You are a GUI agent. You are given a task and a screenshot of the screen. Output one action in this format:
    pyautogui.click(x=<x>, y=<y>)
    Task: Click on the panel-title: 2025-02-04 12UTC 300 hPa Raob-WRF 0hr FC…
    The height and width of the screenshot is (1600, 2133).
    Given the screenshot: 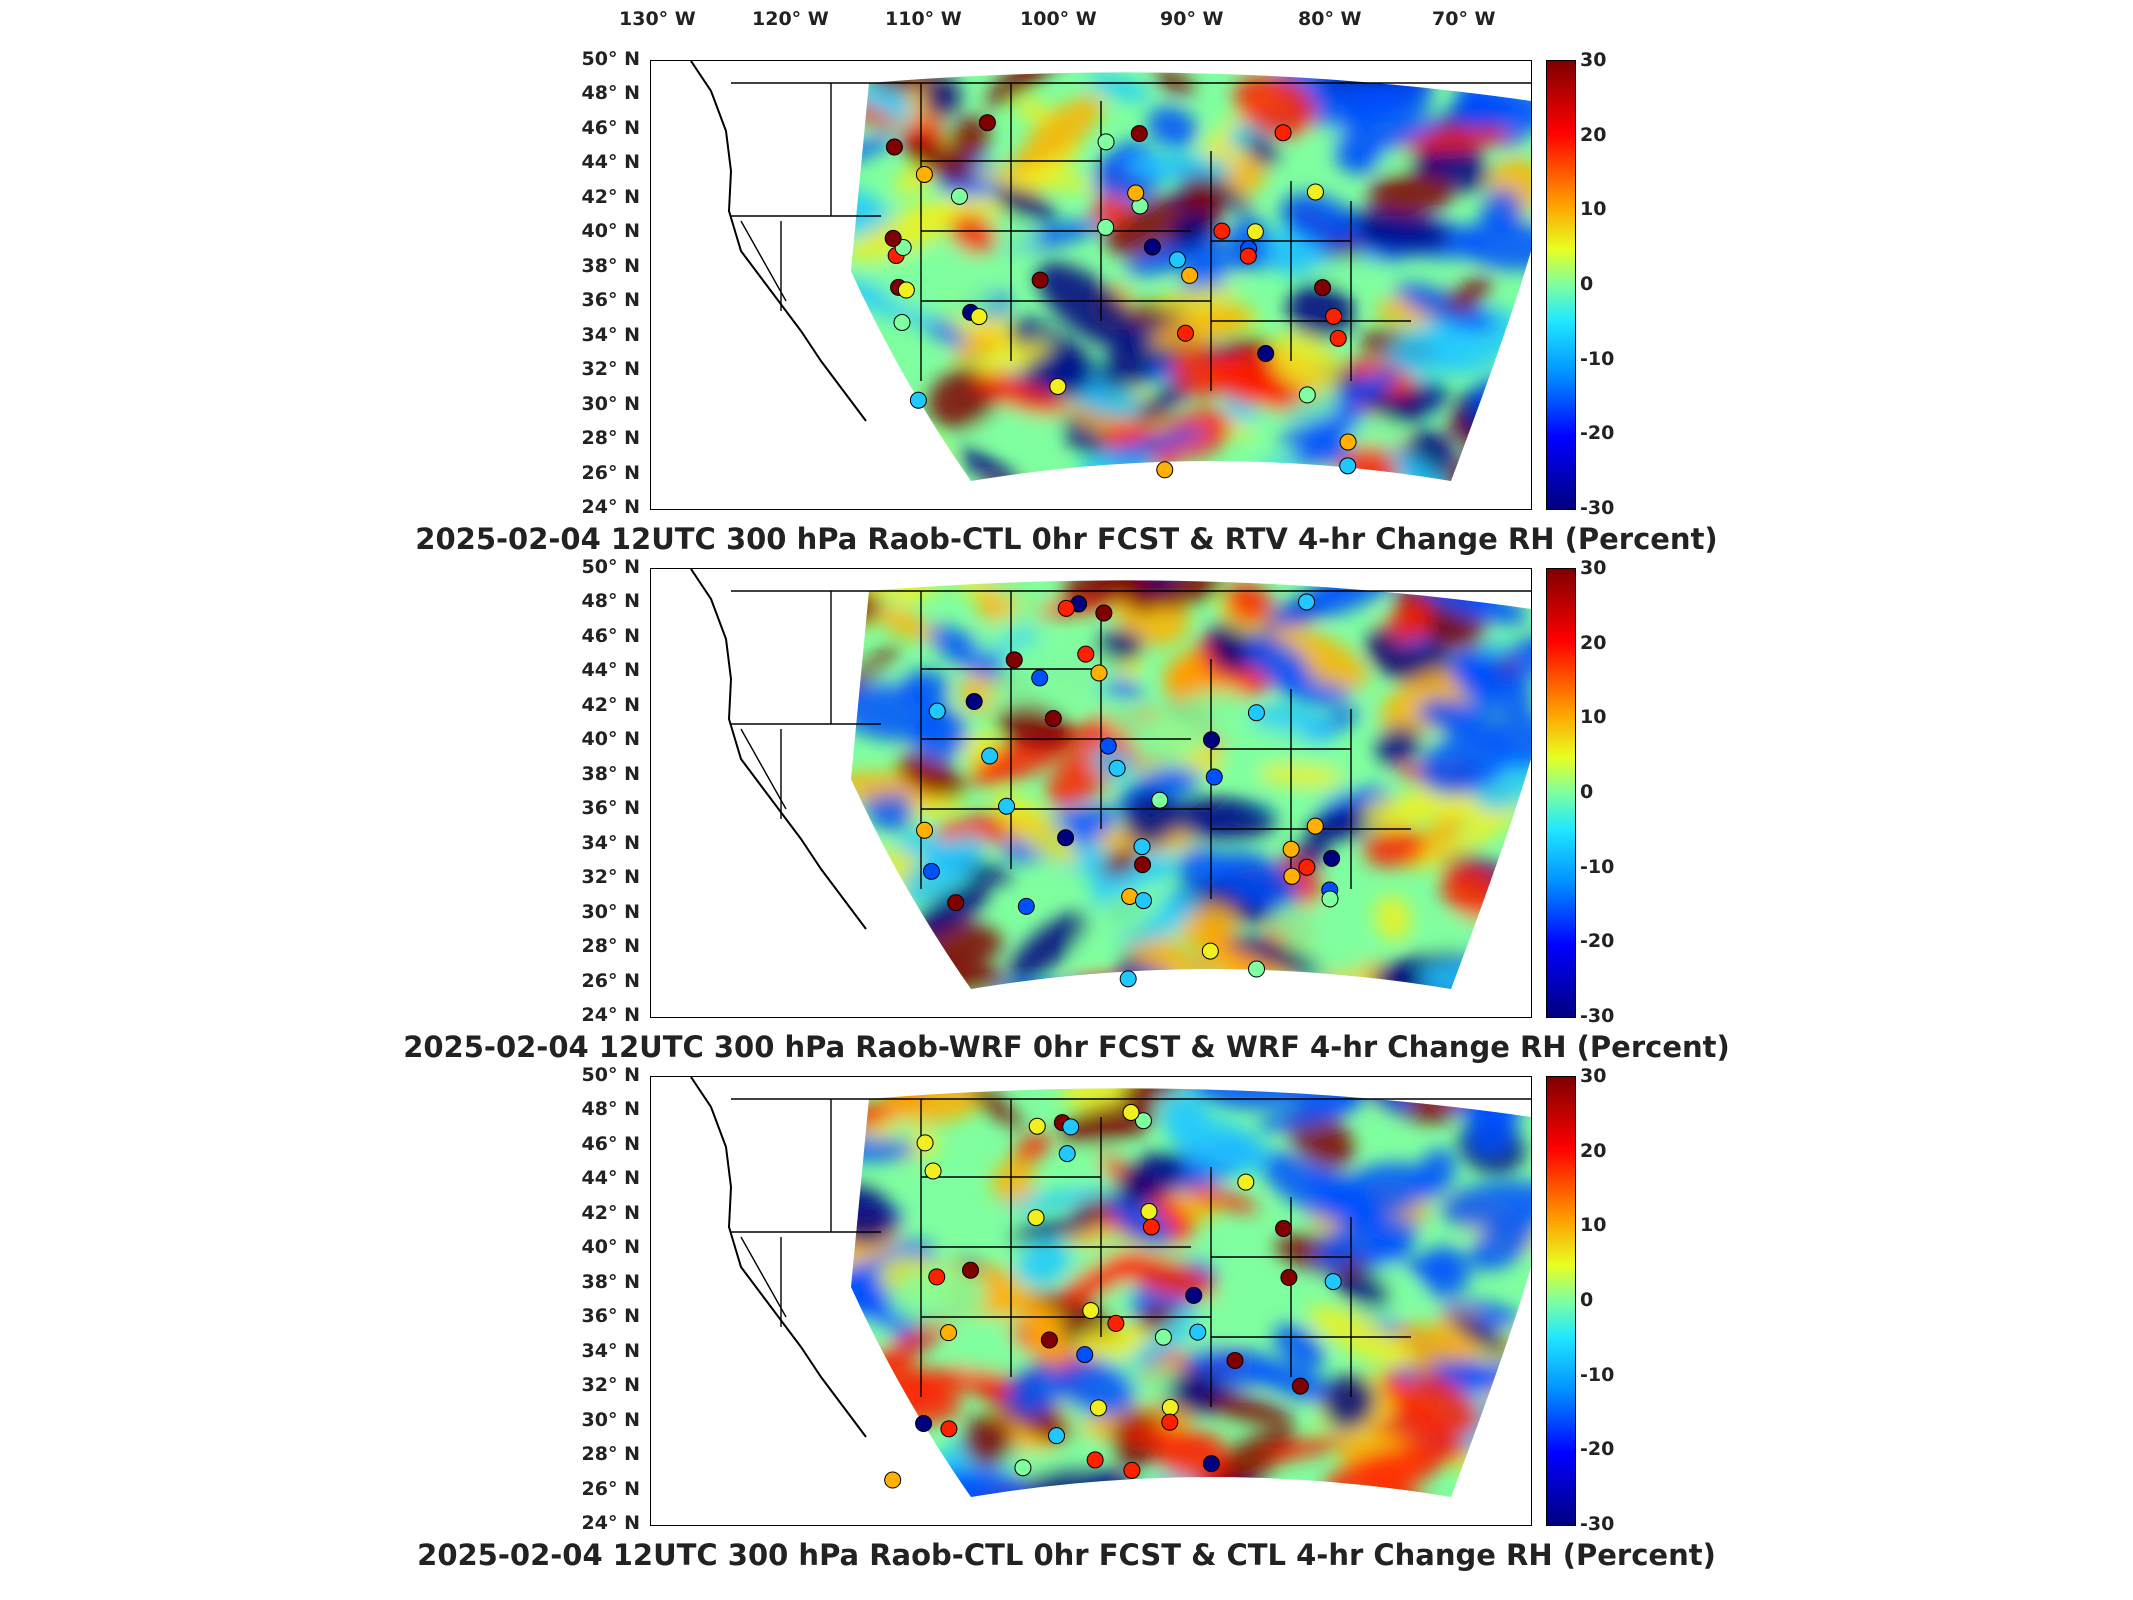 What is the action you would take?
    pyautogui.click(x=1066, y=1047)
    